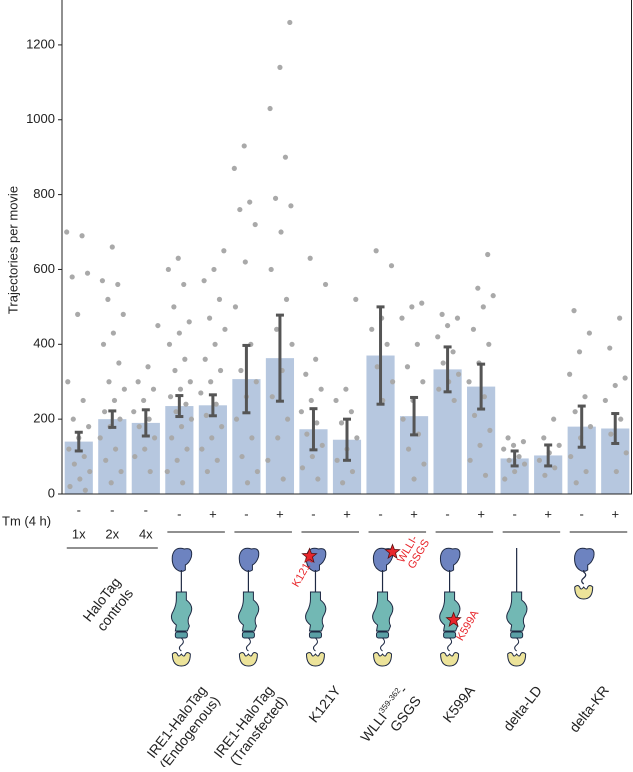 The width and height of the screenshot is (633, 772). Describe the element at coordinates (522, 708) in the screenshot. I see `group-label-part: delta-LD` at that location.